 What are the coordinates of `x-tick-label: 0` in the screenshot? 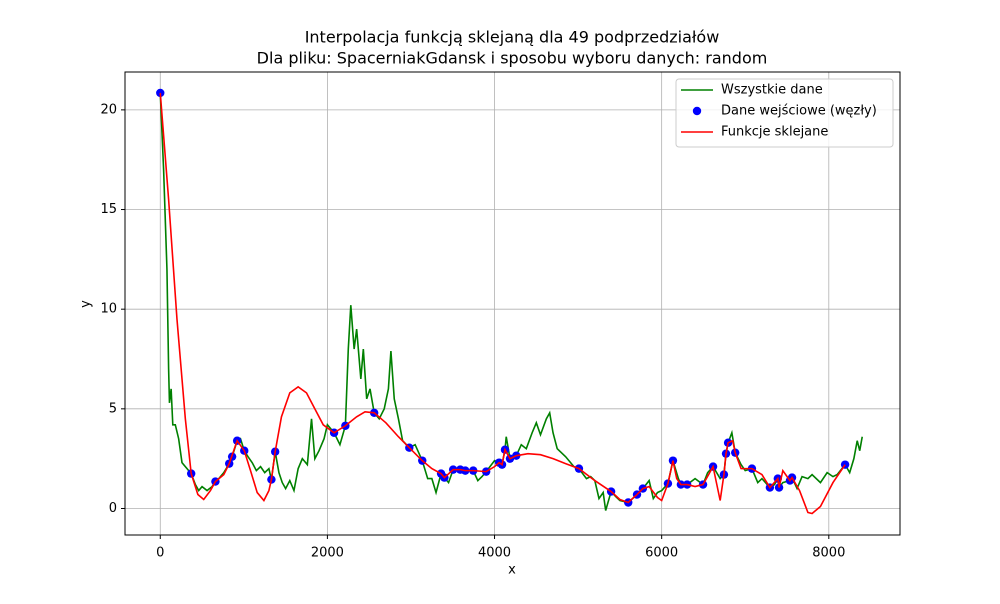 It's located at (160, 553).